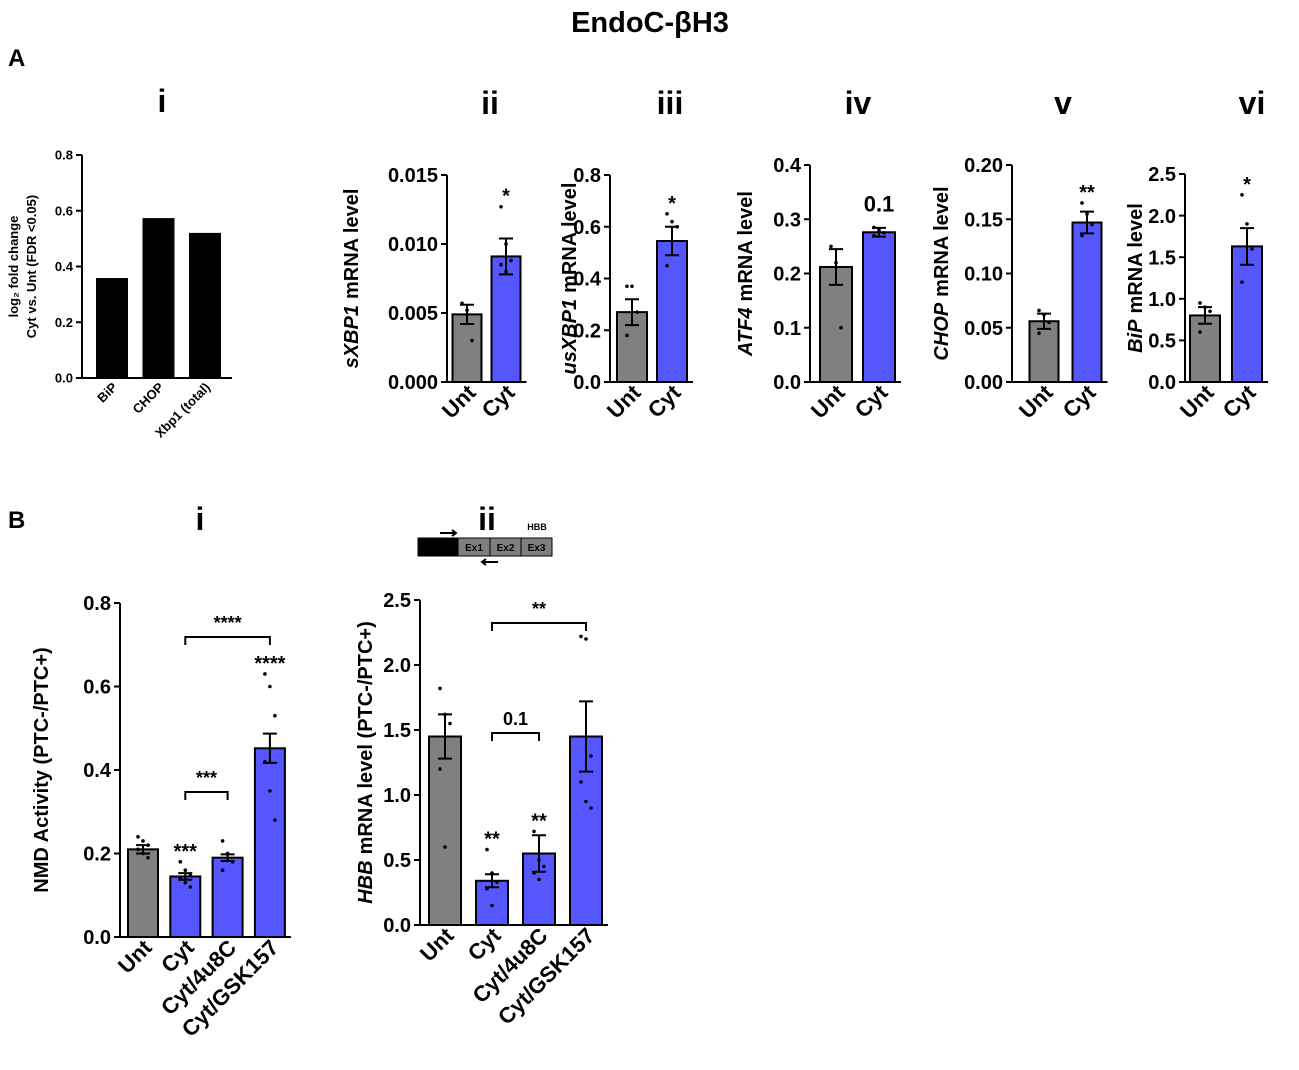  Describe the element at coordinates (942, 331) in the screenshot. I see `y-axis-label-gene: CHOP` at that location.